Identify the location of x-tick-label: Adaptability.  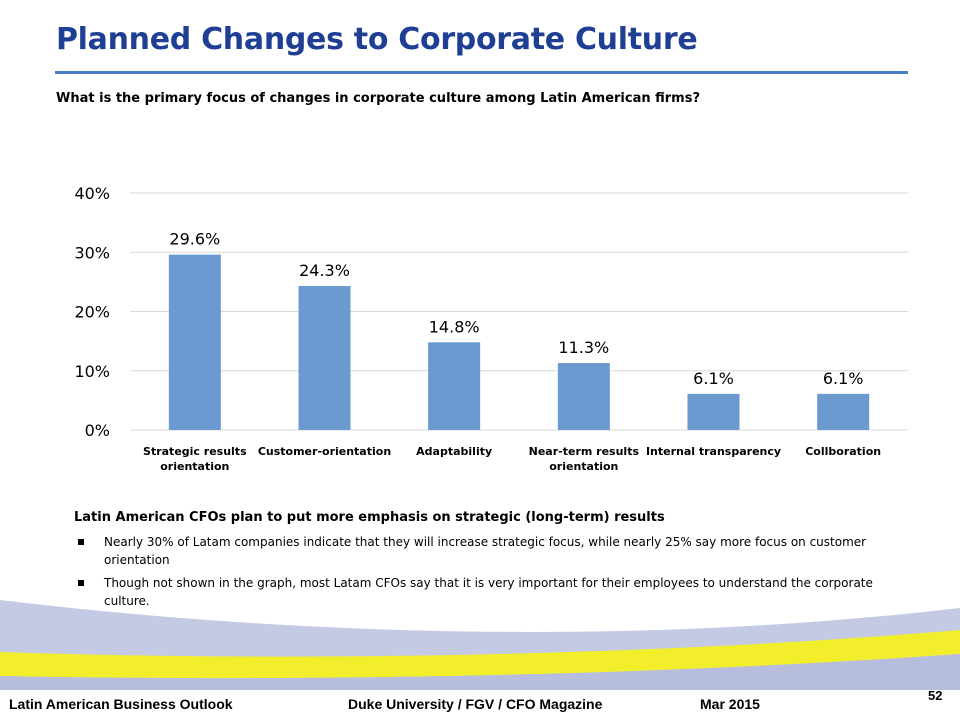
(454, 451).